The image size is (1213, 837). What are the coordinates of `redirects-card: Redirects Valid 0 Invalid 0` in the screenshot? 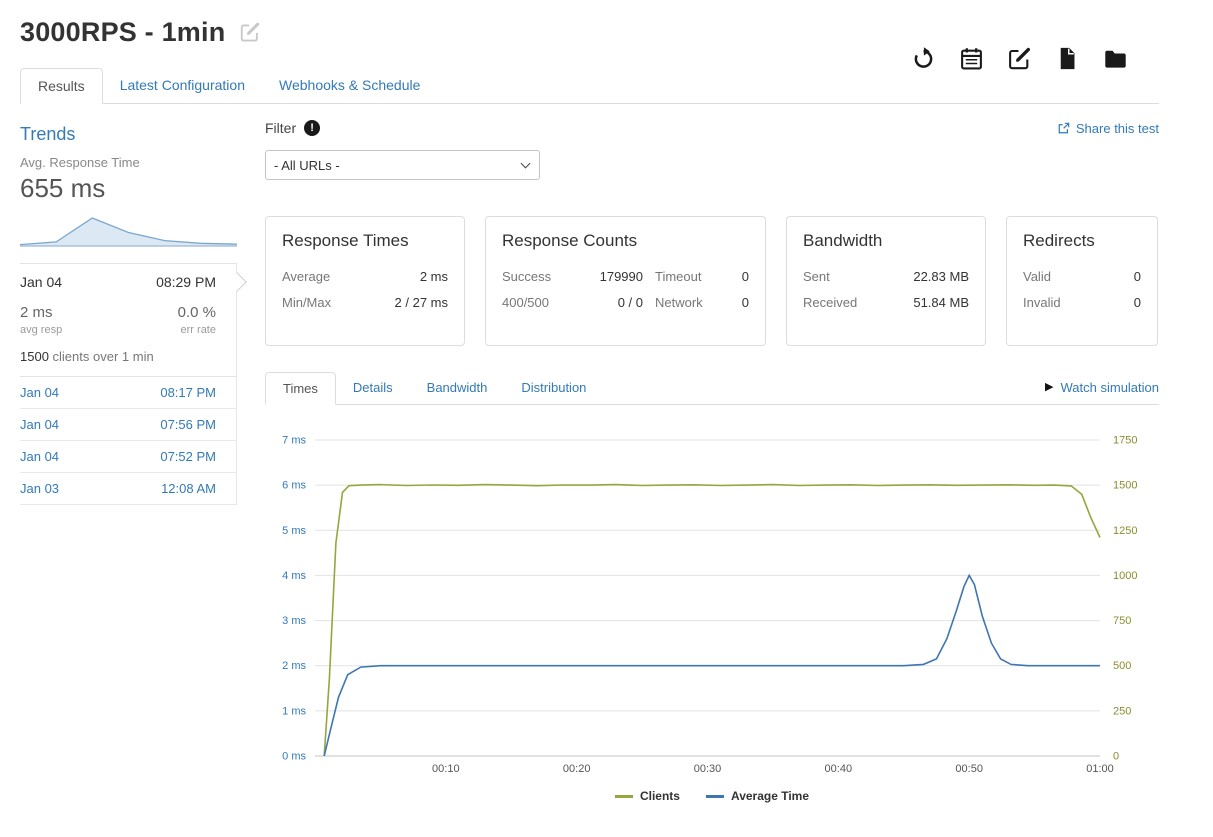 It's located at (1082, 281).